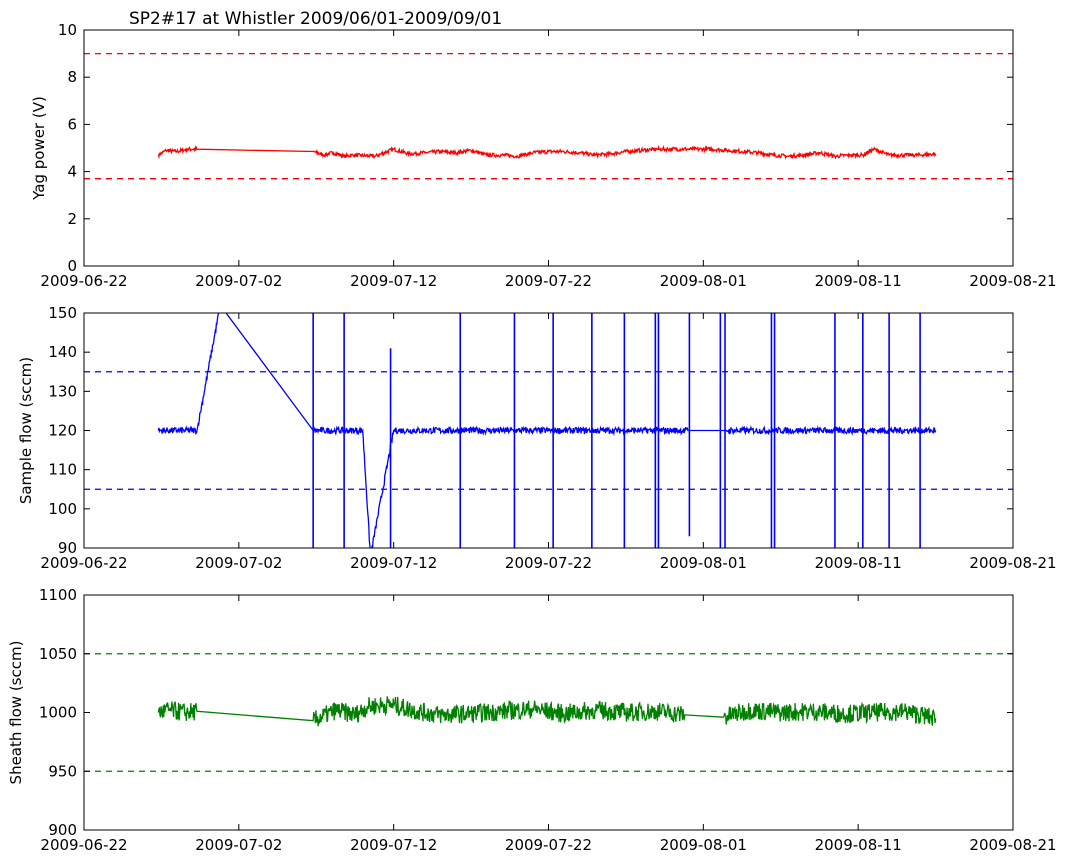 This screenshot has width=1070, height=864. What do you see at coordinates (58, 713) in the screenshot?
I see `sheath-y-tick-label: 1000` at bounding box center [58, 713].